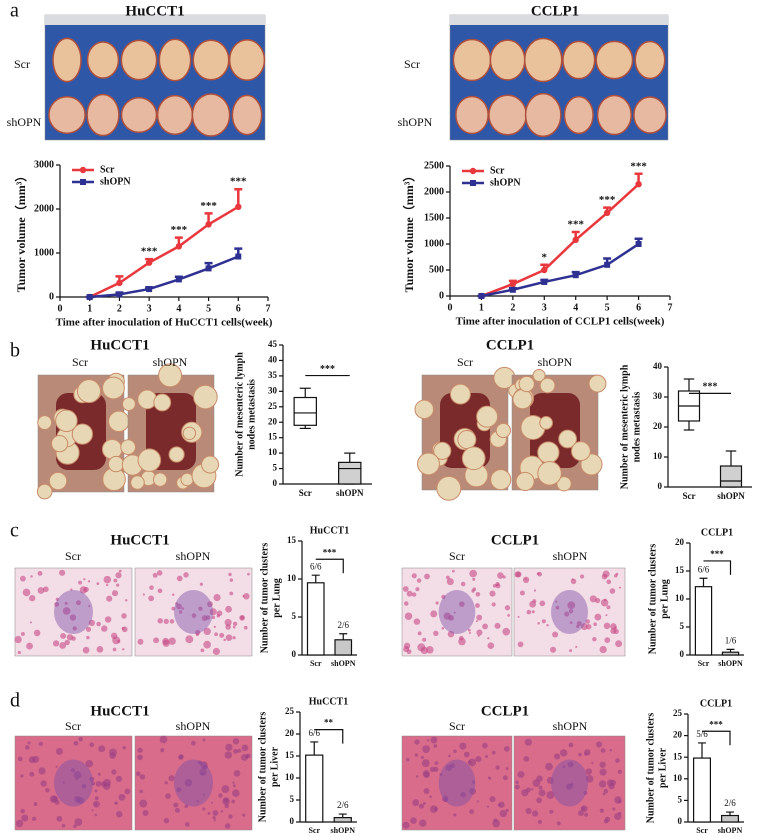 The width and height of the screenshot is (760, 837). What do you see at coordinates (290, 711) in the screenshot?
I see `y-tick-label: 25` at bounding box center [290, 711].